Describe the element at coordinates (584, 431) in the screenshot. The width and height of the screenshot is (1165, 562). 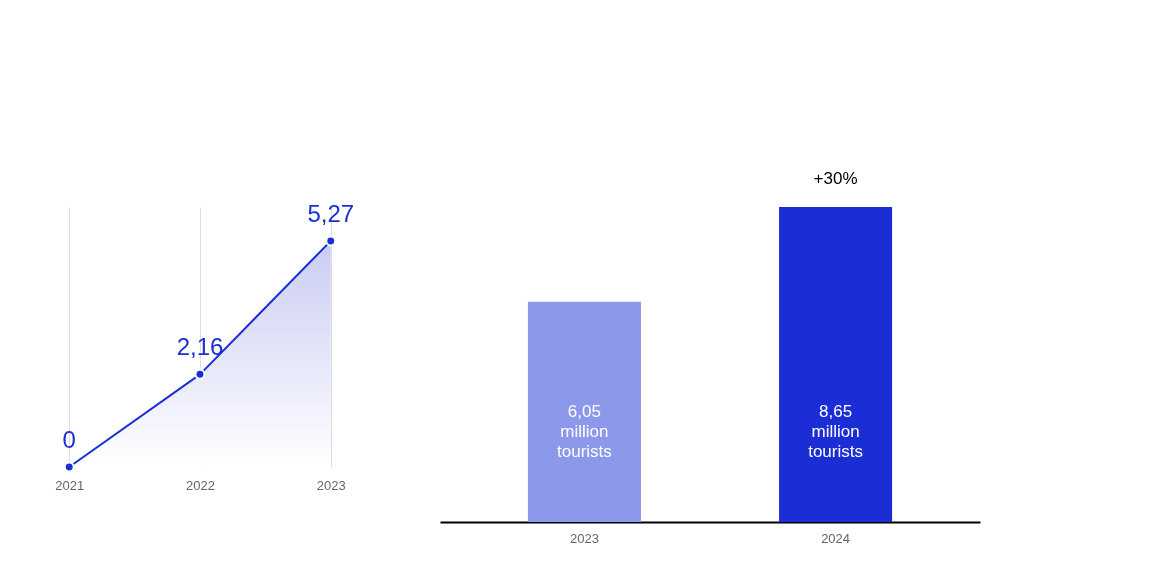
I see `data-label: 6,05 million tourists` at that location.